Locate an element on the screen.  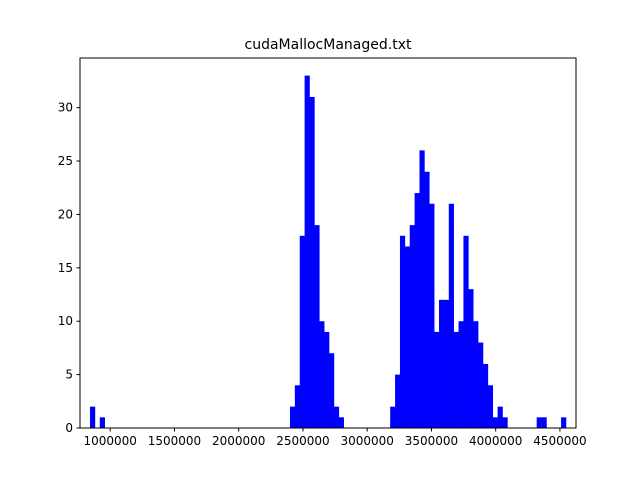
y-tick-label: 5 is located at coordinates (69, 375).